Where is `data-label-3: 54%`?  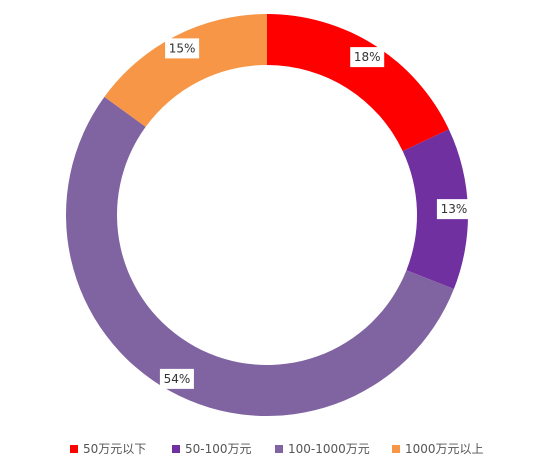 data-label-3: 54% is located at coordinates (176, 378).